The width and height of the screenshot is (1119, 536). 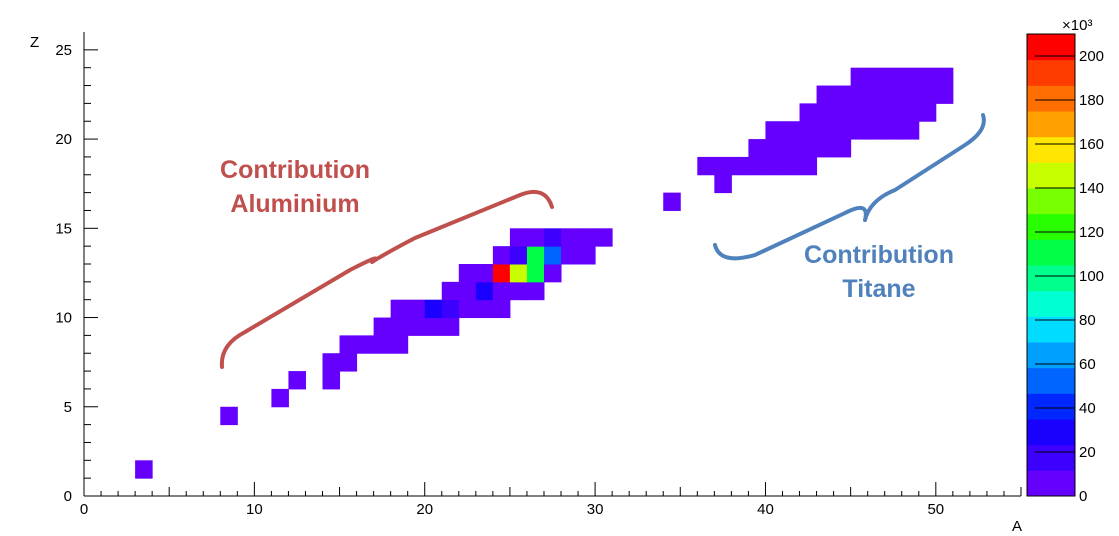 I want to click on aluminium-label-line2: Aluminium, so click(x=294, y=204).